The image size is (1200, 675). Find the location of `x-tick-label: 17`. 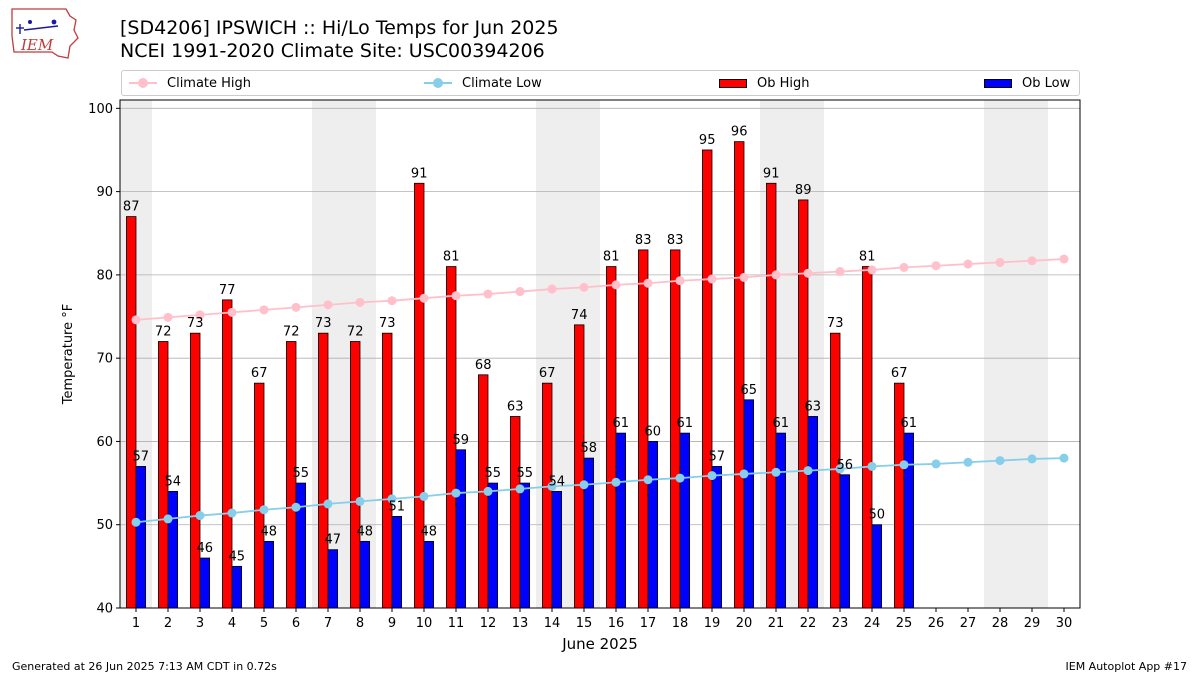

x-tick-label: 17 is located at coordinates (648, 623).